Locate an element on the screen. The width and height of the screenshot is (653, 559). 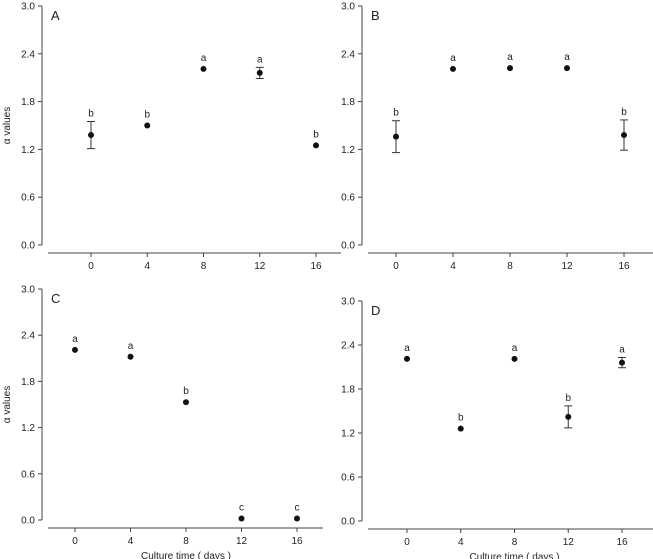
panel-label: C is located at coordinates (55, 298).